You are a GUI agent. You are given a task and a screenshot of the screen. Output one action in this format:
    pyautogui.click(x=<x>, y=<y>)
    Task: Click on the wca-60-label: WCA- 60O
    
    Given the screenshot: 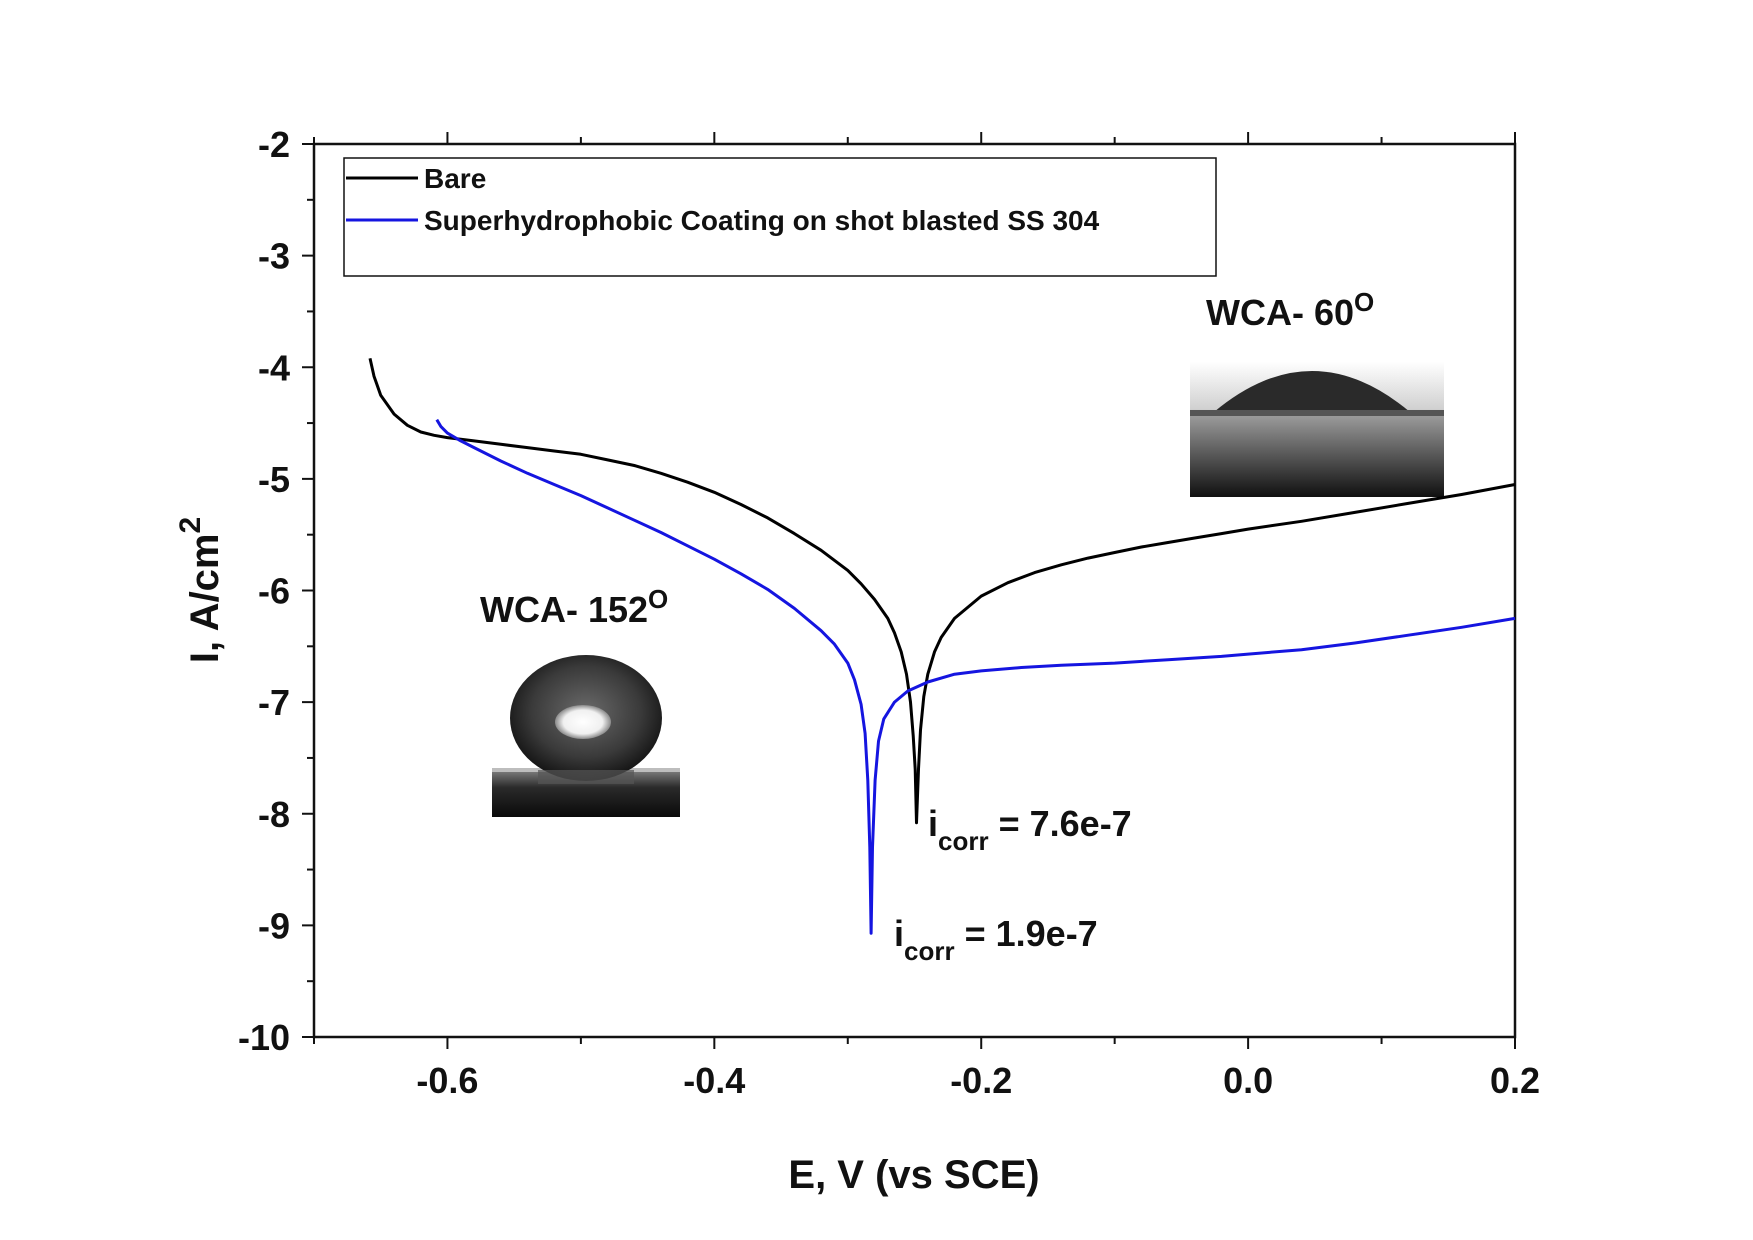 What is the action you would take?
    pyautogui.click(x=1290, y=310)
    